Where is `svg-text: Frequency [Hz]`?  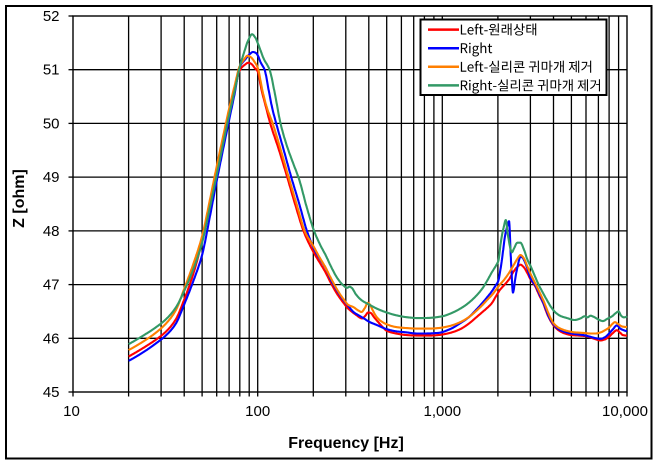 svg-text: Frequency [Hz] is located at coordinates (346, 443).